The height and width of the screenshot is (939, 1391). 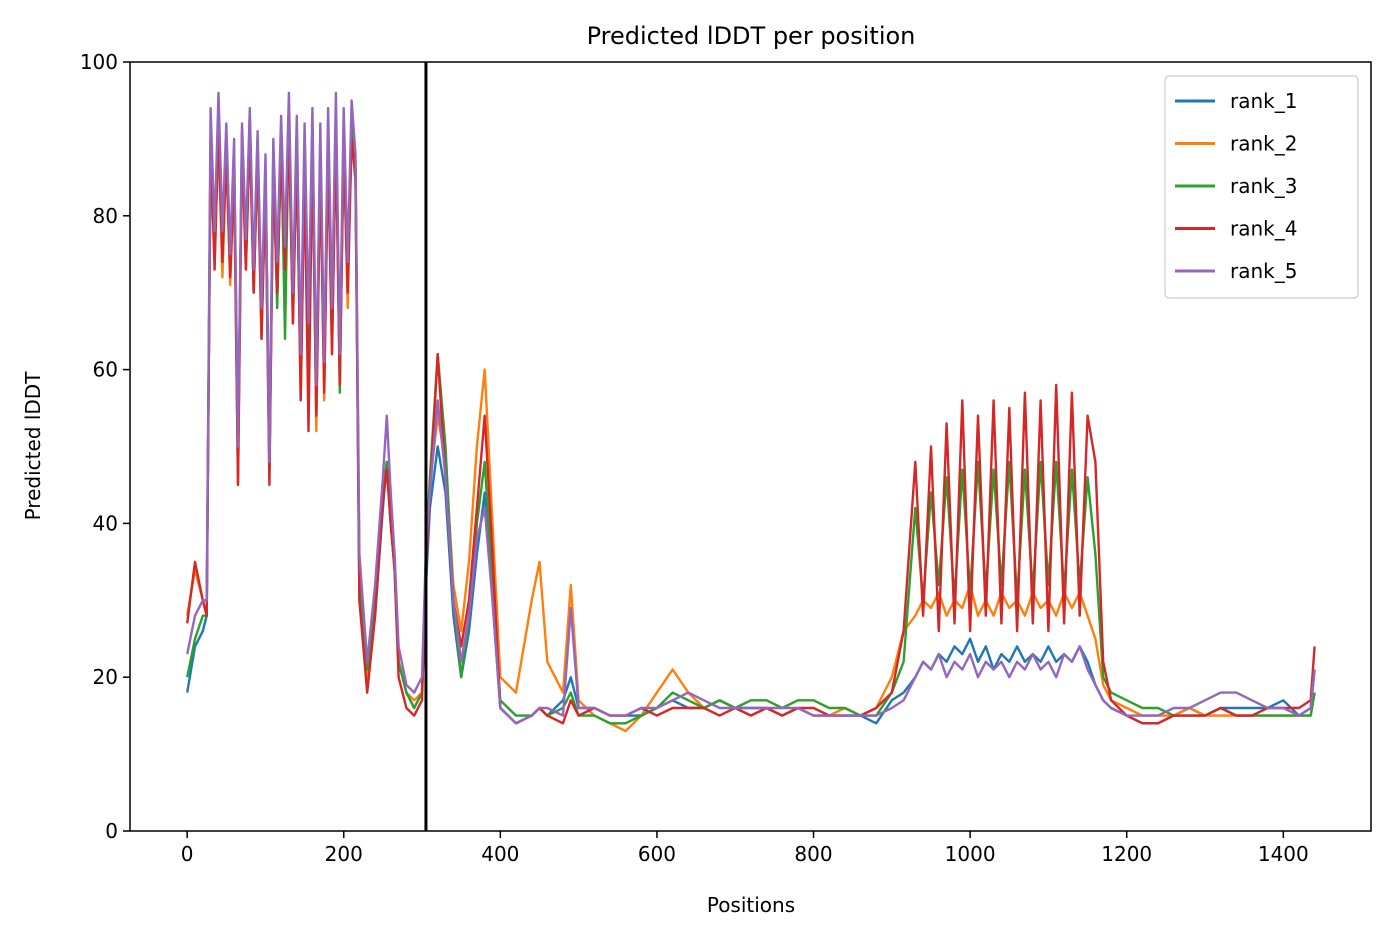 What do you see at coordinates (1263, 271) in the screenshot?
I see `legend-label-rank-5: rank_5` at bounding box center [1263, 271].